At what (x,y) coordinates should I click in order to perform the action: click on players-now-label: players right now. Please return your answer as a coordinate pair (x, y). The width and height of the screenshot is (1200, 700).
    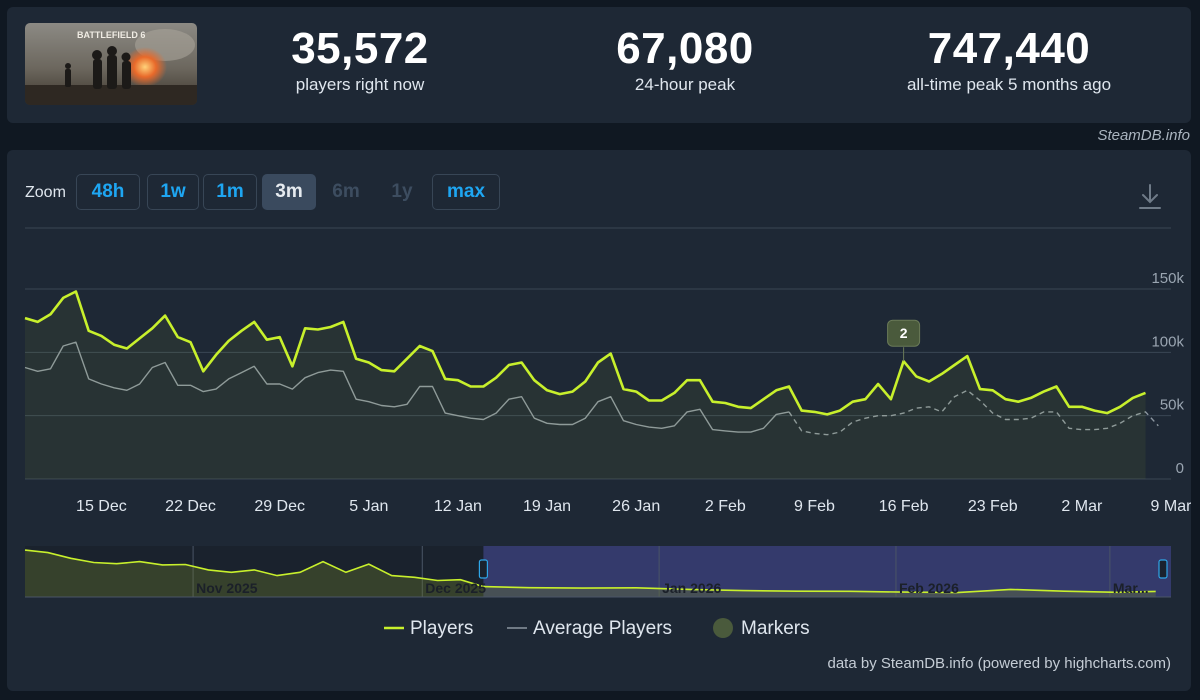
    Looking at the image, I should click on (360, 84).